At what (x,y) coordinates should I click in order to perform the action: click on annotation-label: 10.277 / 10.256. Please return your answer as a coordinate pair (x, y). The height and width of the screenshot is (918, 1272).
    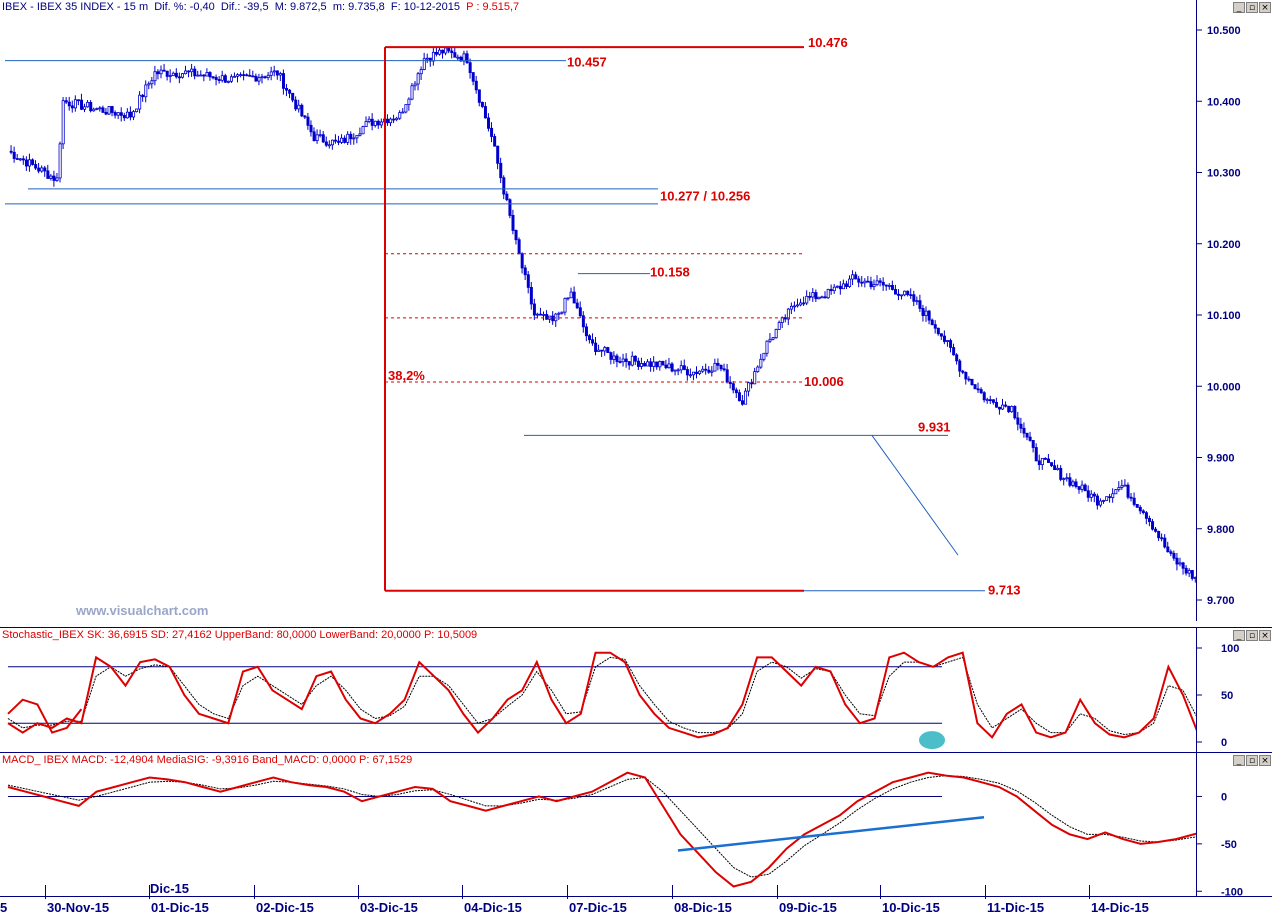
    Looking at the image, I should click on (705, 196).